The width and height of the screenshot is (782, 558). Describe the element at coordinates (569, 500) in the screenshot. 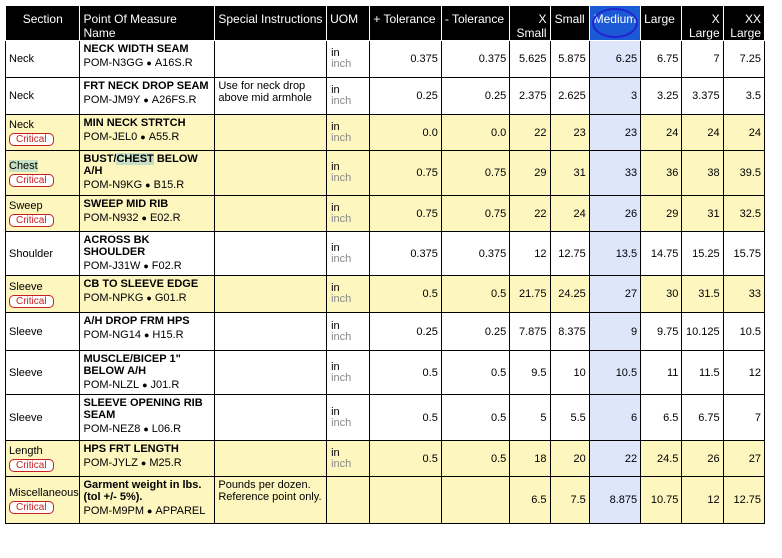

I see `small-cell: 7.5` at that location.